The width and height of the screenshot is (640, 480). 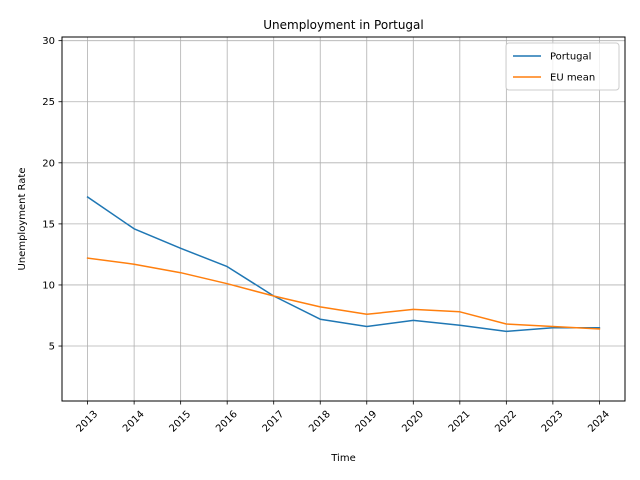 What do you see at coordinates (343, 25) in the screenshot?
I see `chart-title: Unemployment in Portugal` at bounding box center [343, 25].